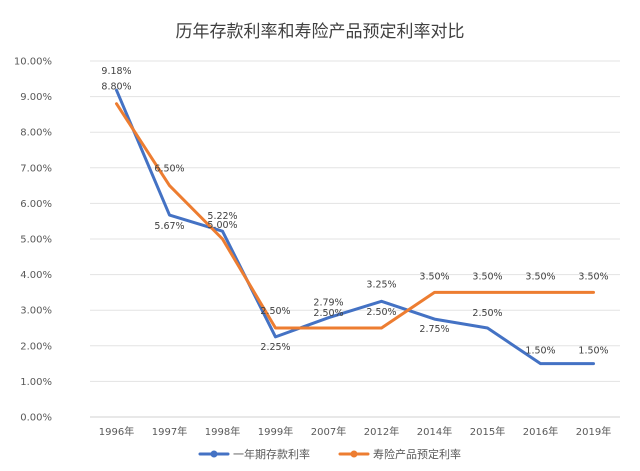 This screenshot has height=471, width=640. What do you see at coordinates (222, 431) in the screenshot?
I see `x-tick-label: 1998年` at bounding box center [222, 431].